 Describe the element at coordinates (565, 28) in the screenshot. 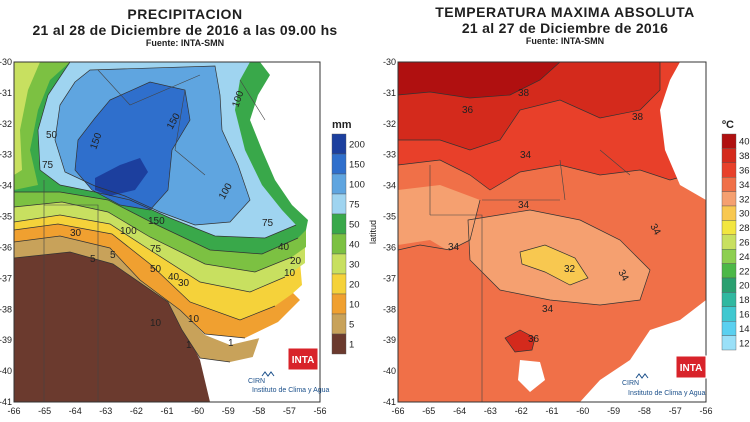

I see `temp-subtitle: 21 al 27 de Diciembre de 2016` at that location.